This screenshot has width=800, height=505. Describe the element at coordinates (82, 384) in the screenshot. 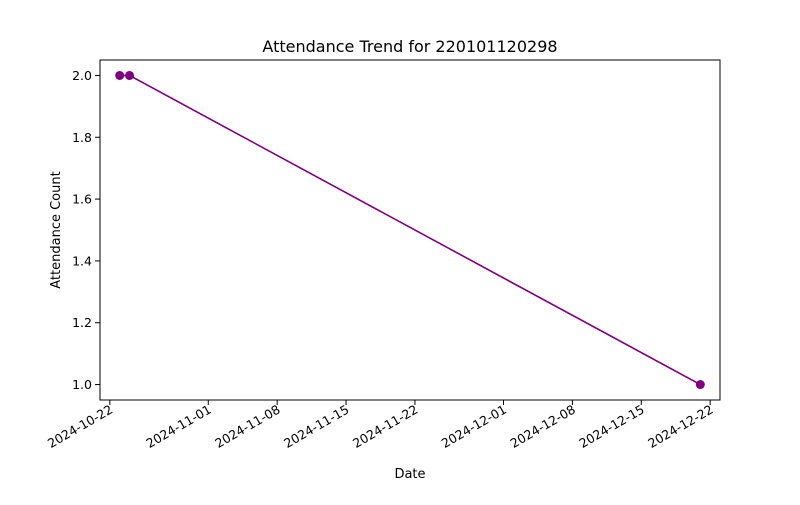

I see `y-tick-label: 1.0` at that location.